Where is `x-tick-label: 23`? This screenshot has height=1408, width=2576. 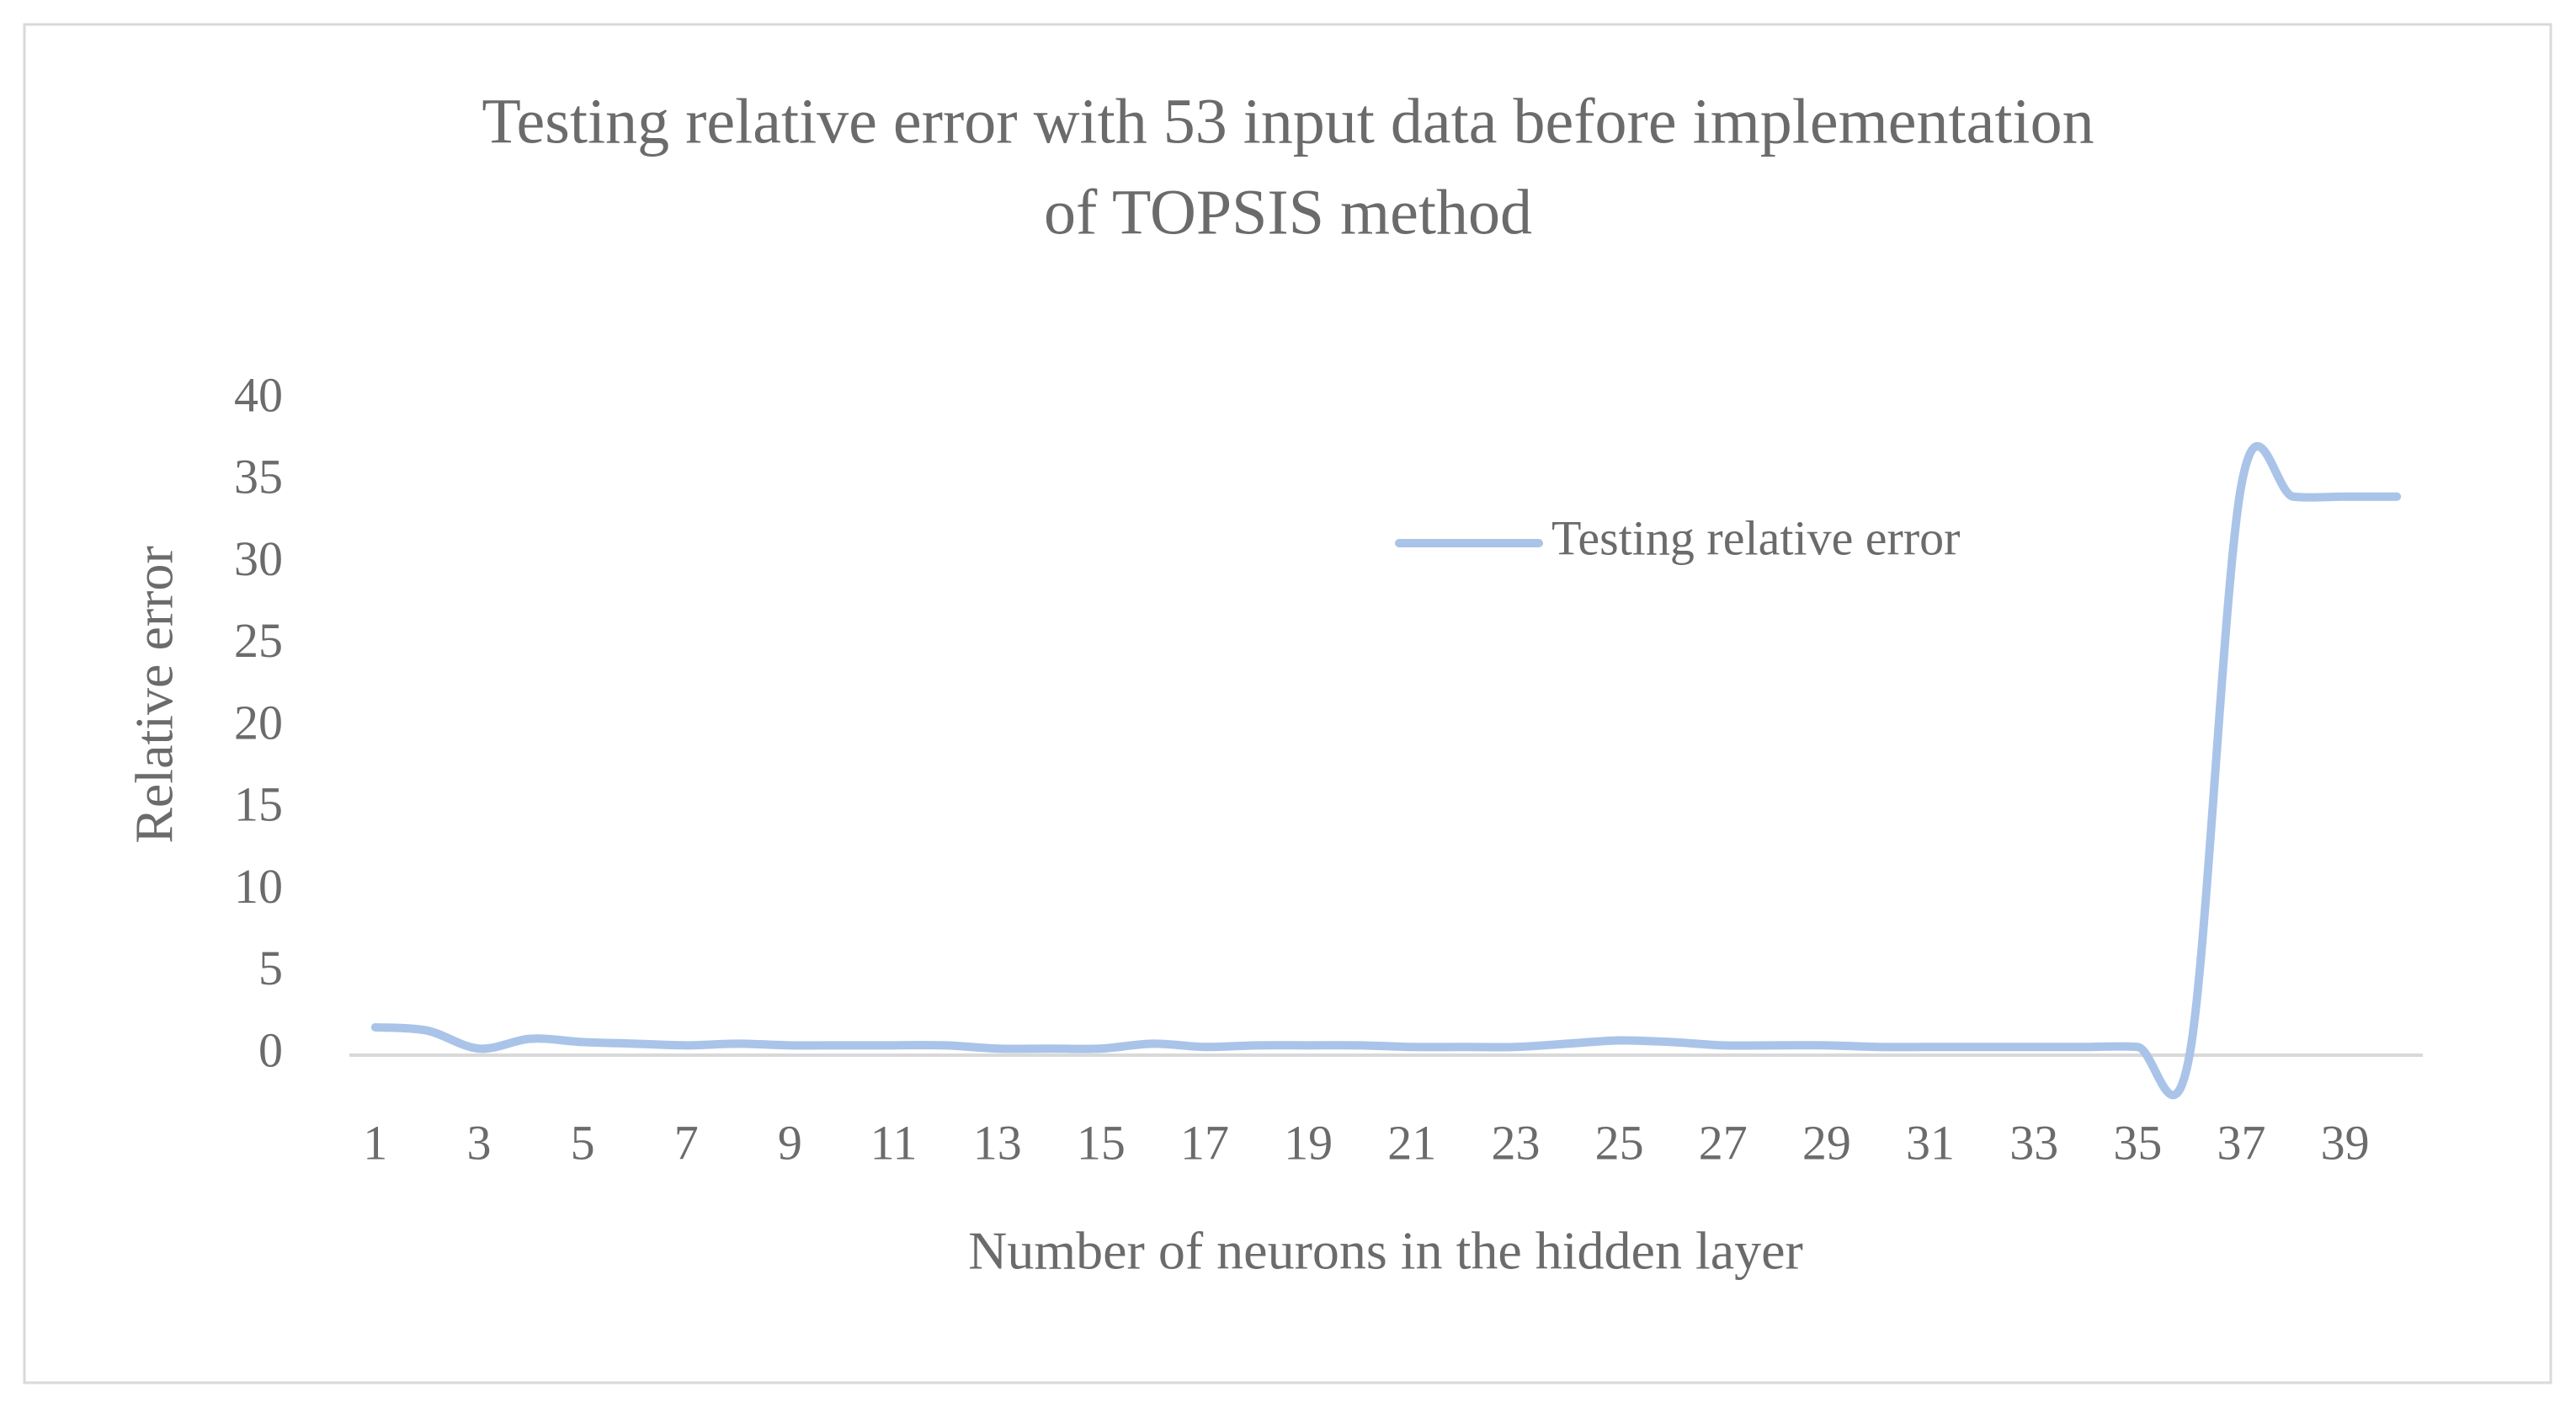 x-tick-label: 23 is located at coordinates (1516, 1142).